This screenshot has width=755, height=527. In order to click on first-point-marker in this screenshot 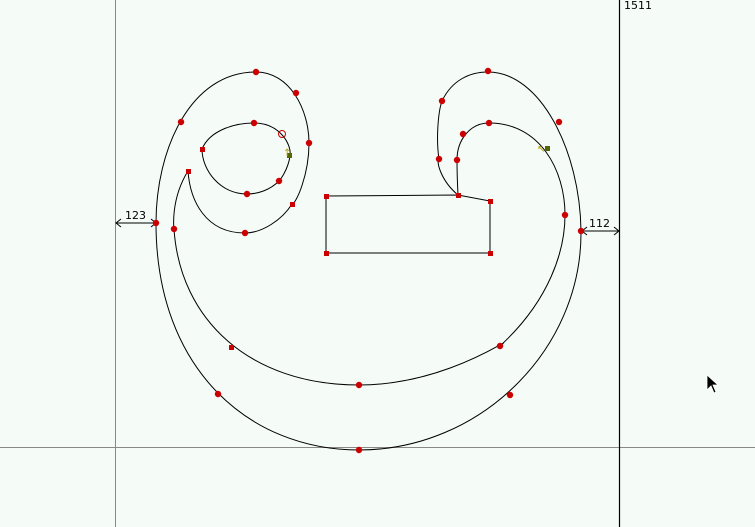, I will do `click(282, 134)`.